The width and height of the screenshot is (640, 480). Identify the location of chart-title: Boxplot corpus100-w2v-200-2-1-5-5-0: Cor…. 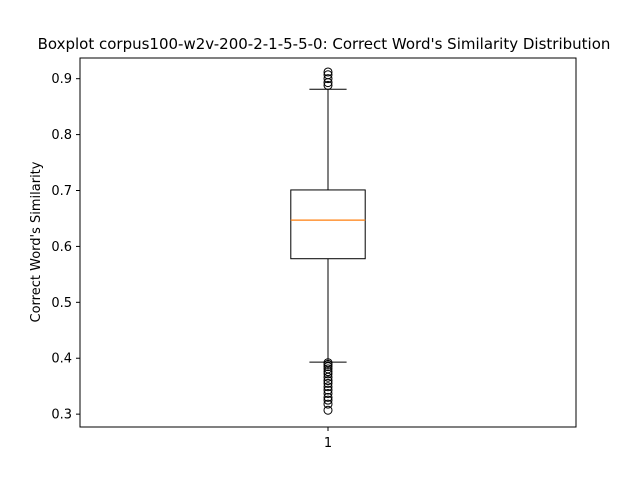
(324, 44).